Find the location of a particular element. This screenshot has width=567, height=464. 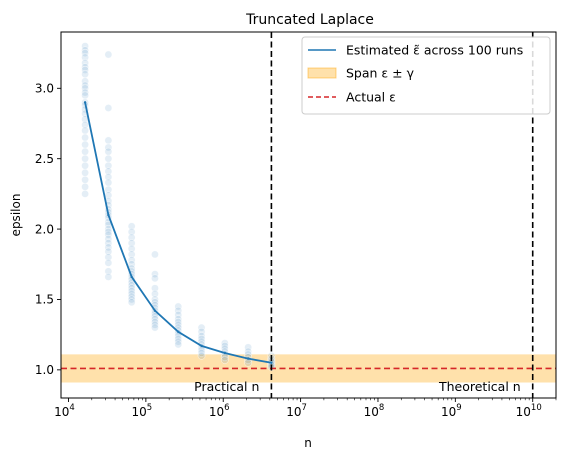

y-tick-label: 1.0 is located at coordinates (44, 370).